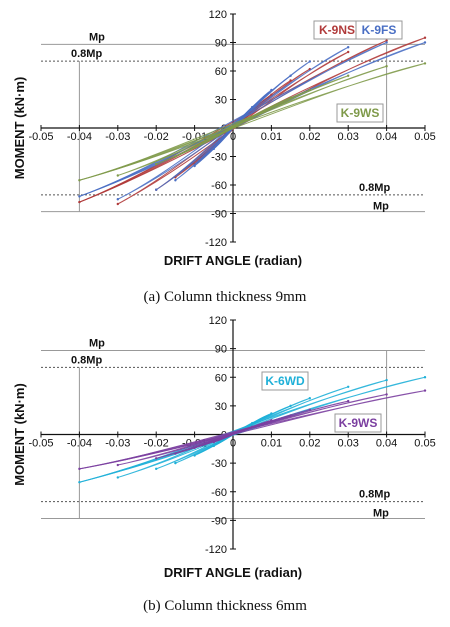 This screenshot has width=450, height=627. I want to click on x-tick-label: -0.05, so click(40, 444).